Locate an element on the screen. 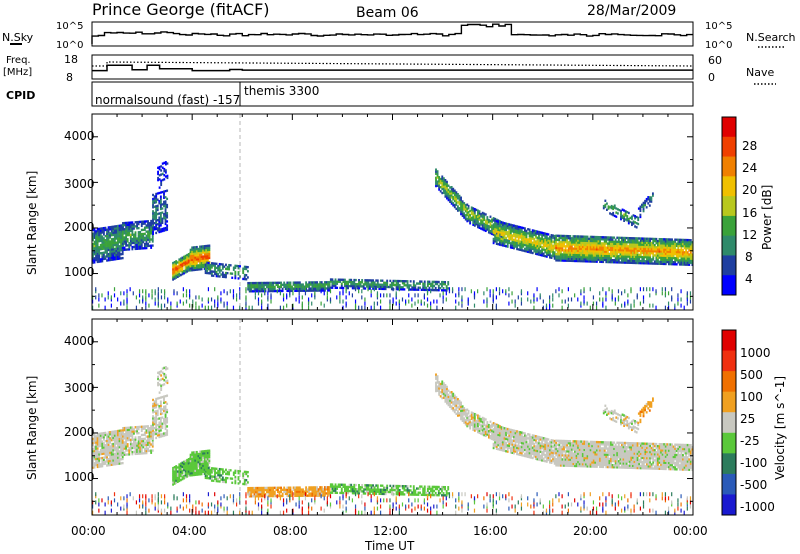  nsky-series is located at coordinates (392, 33).